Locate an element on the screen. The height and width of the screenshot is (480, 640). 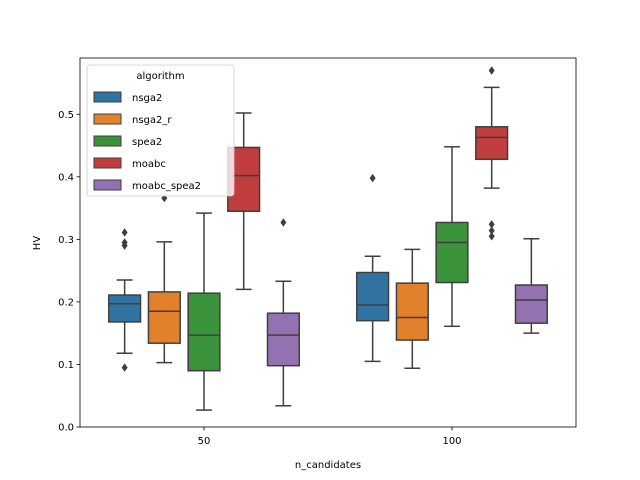
x-axis-label: n_candidates is located at coordinates (328, 465).